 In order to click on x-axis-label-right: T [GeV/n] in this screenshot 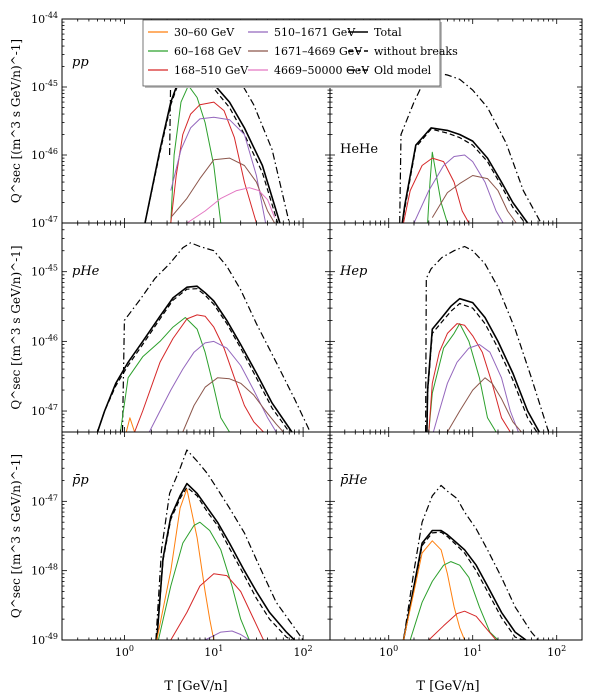, I will do `click(447, 686)`.